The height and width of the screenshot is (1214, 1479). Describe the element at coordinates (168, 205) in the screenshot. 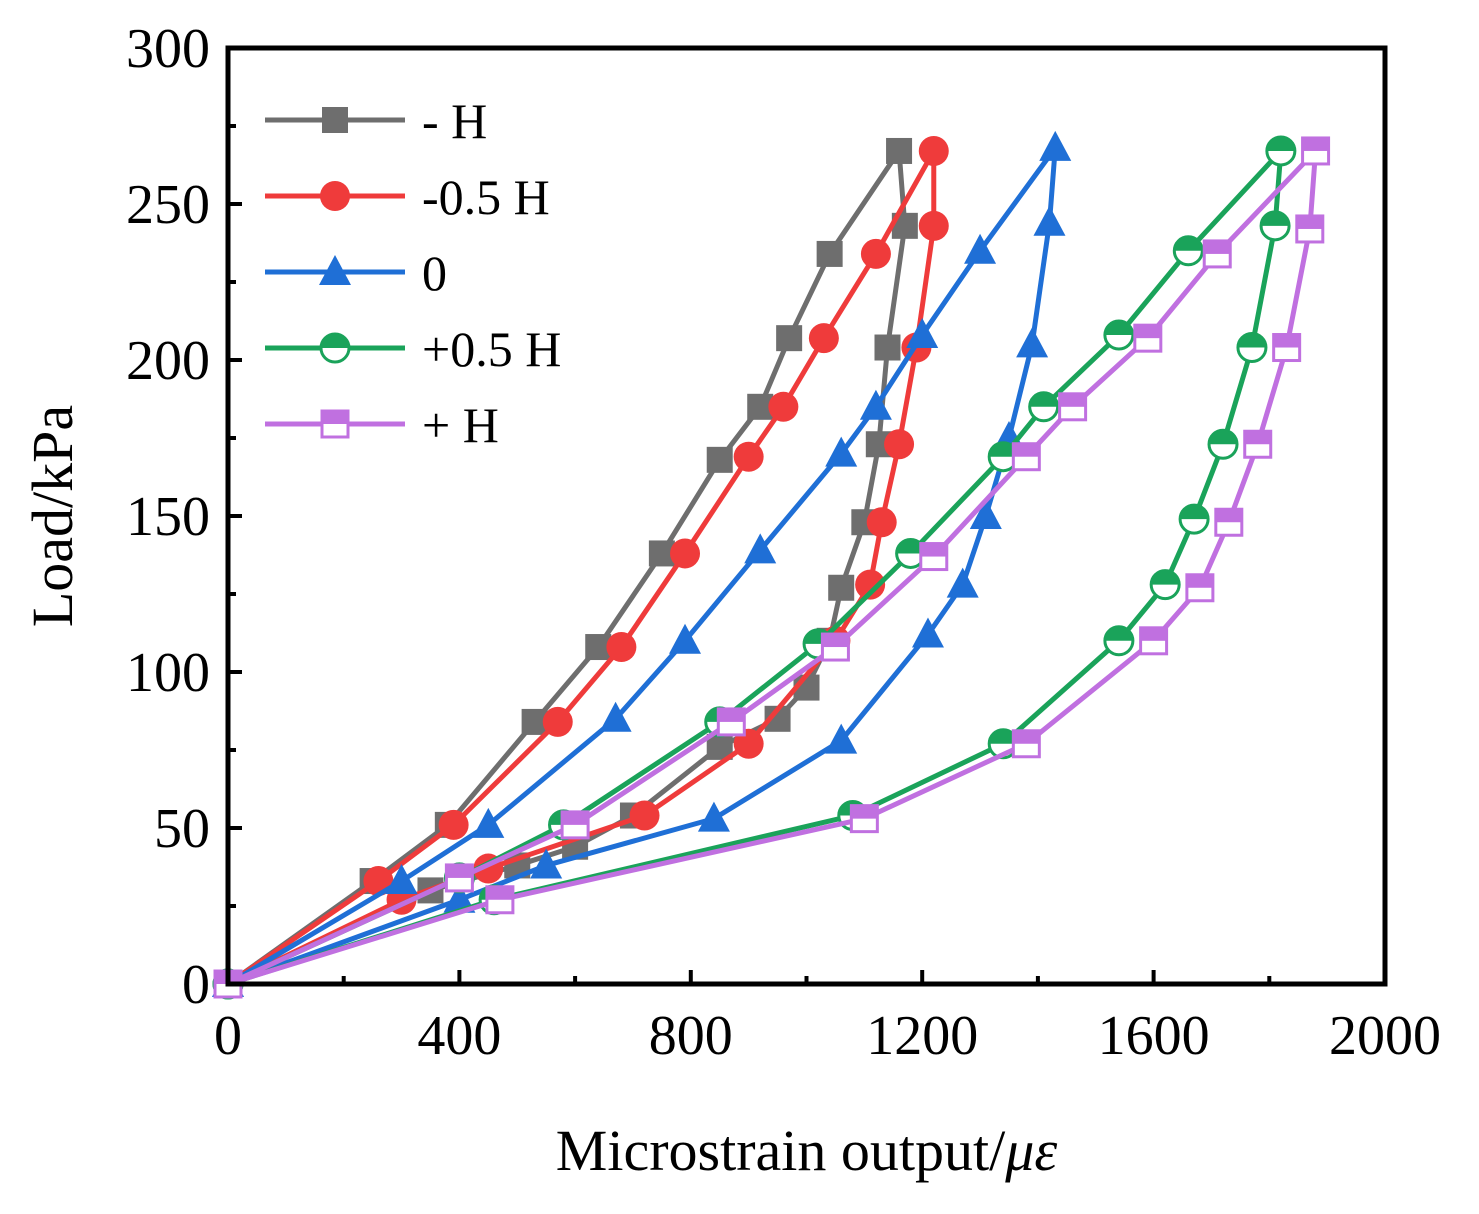

I see `y-tick-label-250: 250` at that location.